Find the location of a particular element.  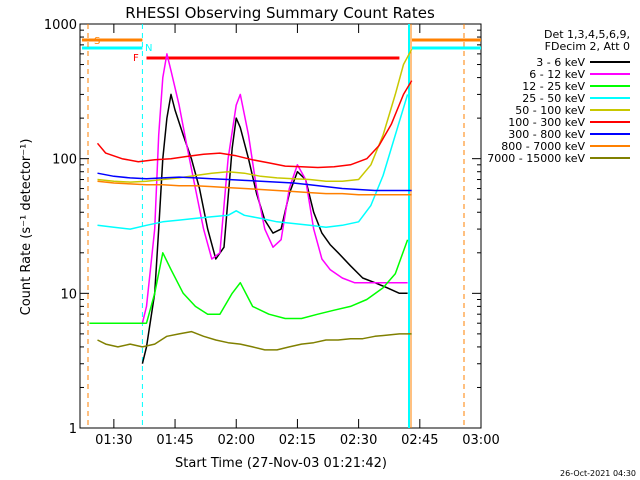

legend-entry-label: 7000 - 15000 keV is located at coordinates (536, 158).